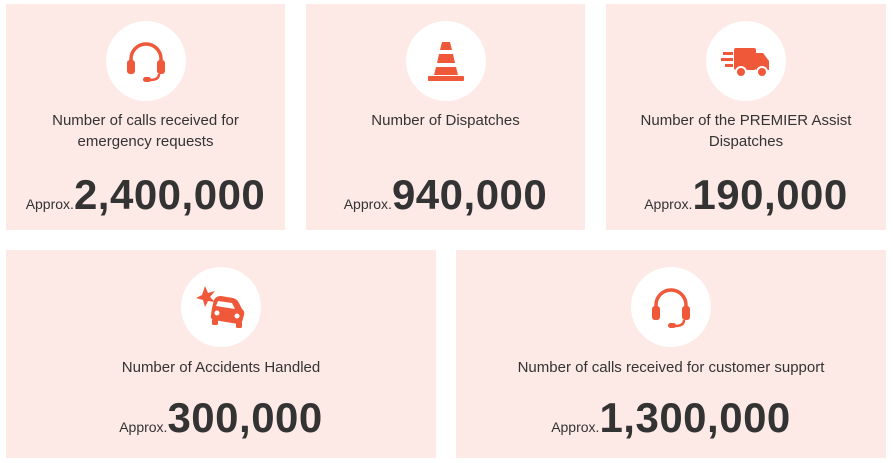 The width and height of the screenshot is (893, 463). What do you see at coordinates (469, 194) in the screenshot?
I see `stat-number: 940,000` at bounding box center [469, 194].